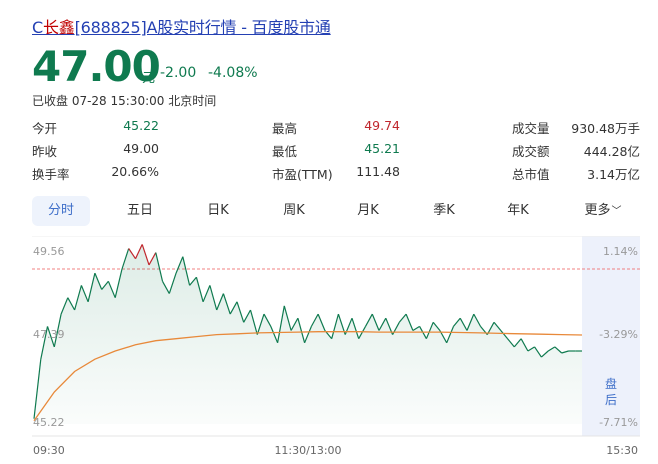 Image resolution: width=658 pixels, height=464 pixels. I want to click on stat-market-cap: 总市值 3.14万亿, so click(576, 173).